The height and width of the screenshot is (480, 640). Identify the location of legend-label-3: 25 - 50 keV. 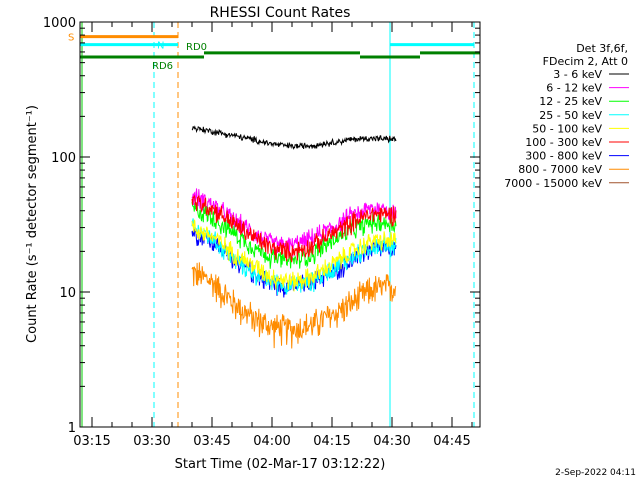
(570, 115).